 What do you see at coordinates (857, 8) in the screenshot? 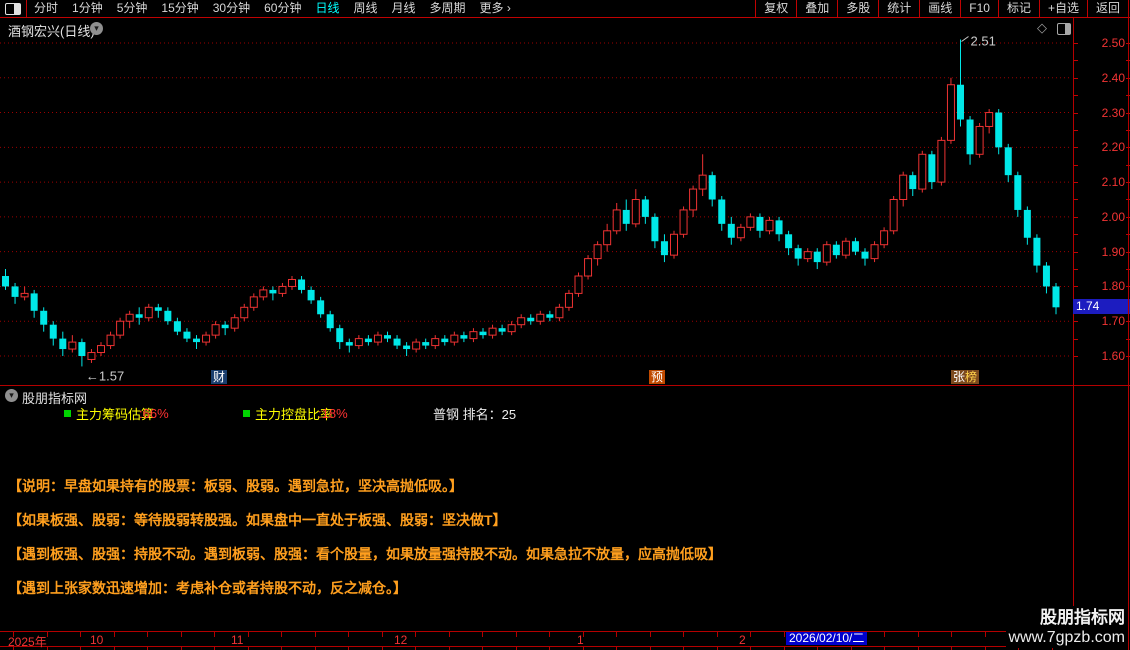
I see `toolbar-action-button: 多股` at bounding box center [857, 8].